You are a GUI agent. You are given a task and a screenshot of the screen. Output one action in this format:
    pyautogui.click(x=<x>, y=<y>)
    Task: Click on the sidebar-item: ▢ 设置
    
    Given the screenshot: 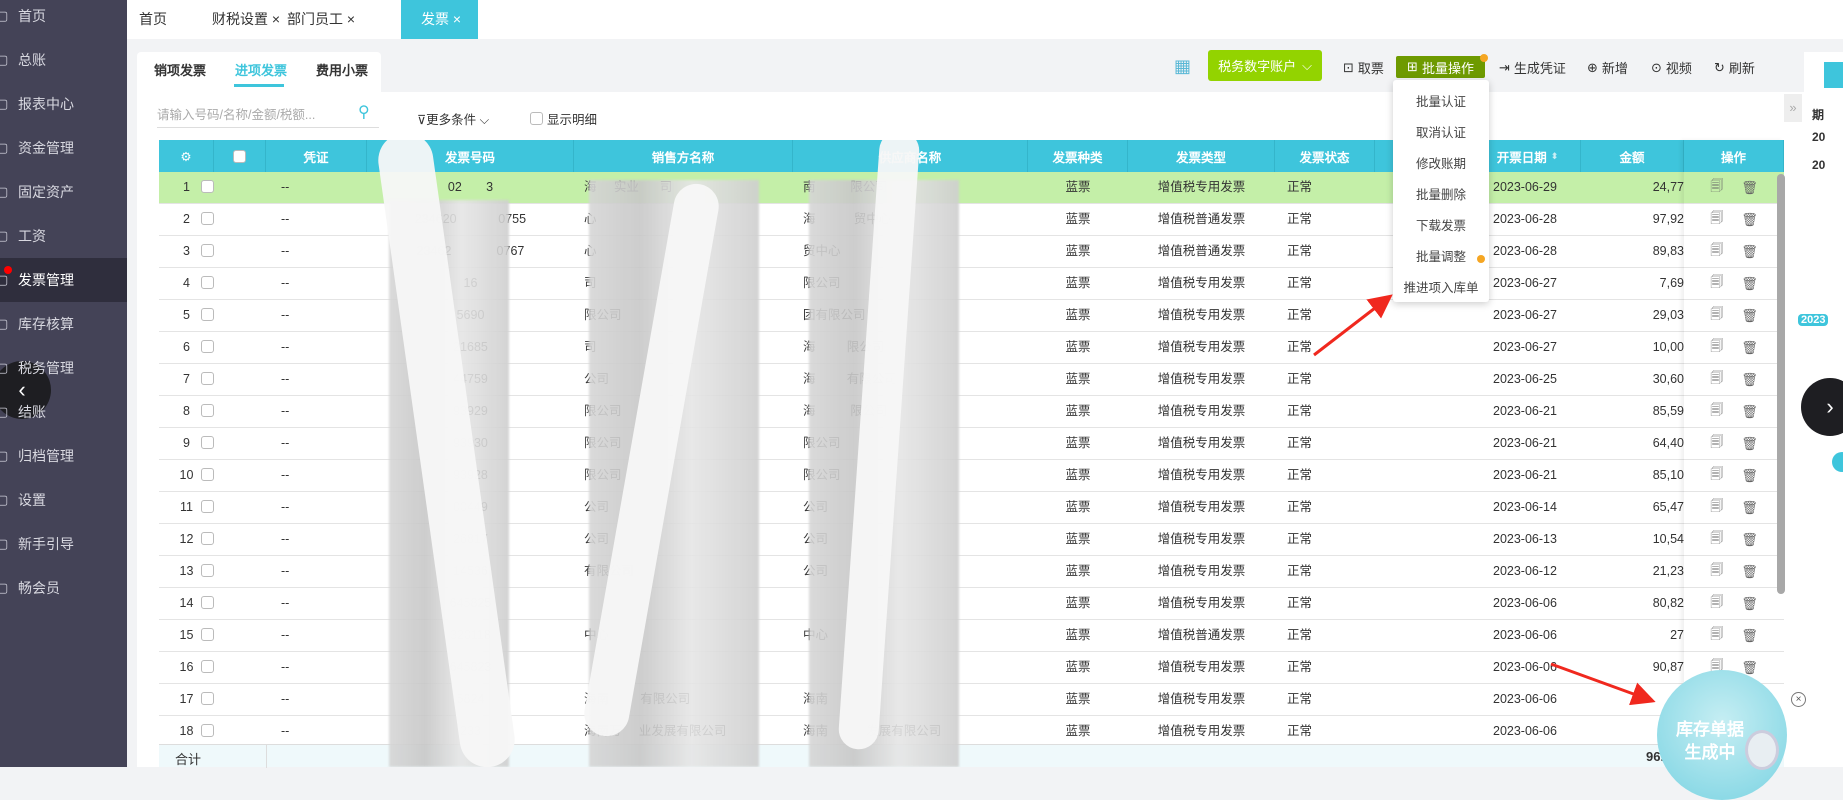 What is the action you would take?
    pyautogui.click(x=63, y=500)
    